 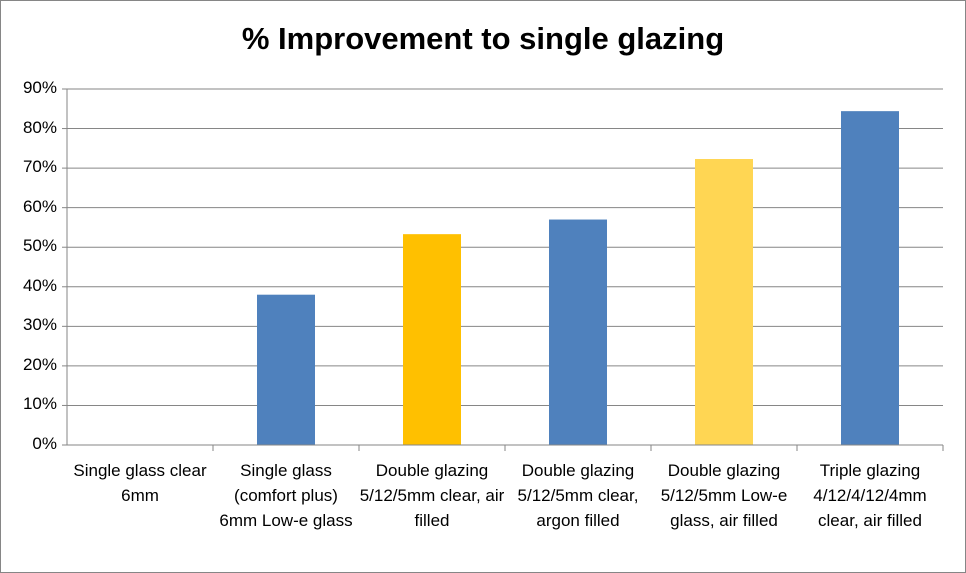 What do you see at coordinates (39, 167) in the screenshot?
I see `y-tick-label: 70%` at bounding box center [39, 167].